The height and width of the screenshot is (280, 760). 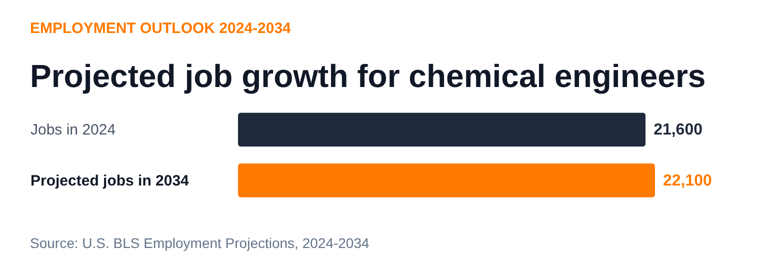 I want to click on y-tick-label: Jobs in 2024, so click(x=73, y=130).